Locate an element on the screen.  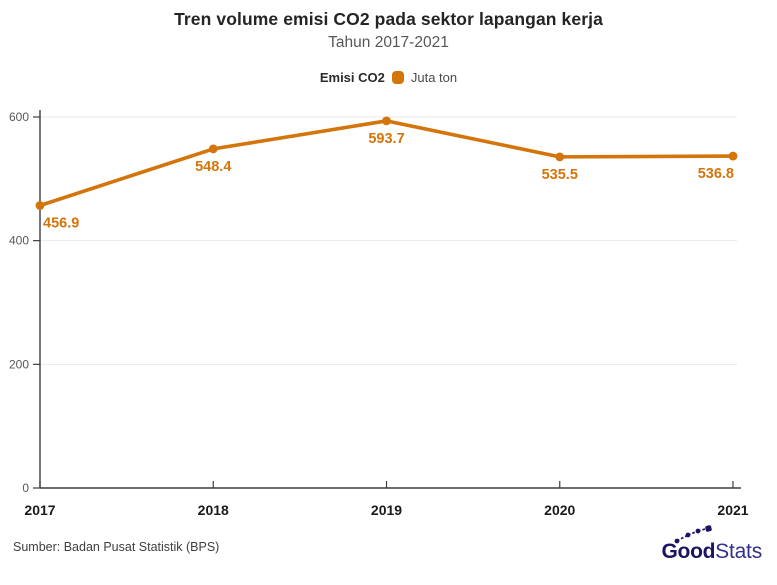
goodstats-logo: Good Stats is located at coordinates (711, 548).